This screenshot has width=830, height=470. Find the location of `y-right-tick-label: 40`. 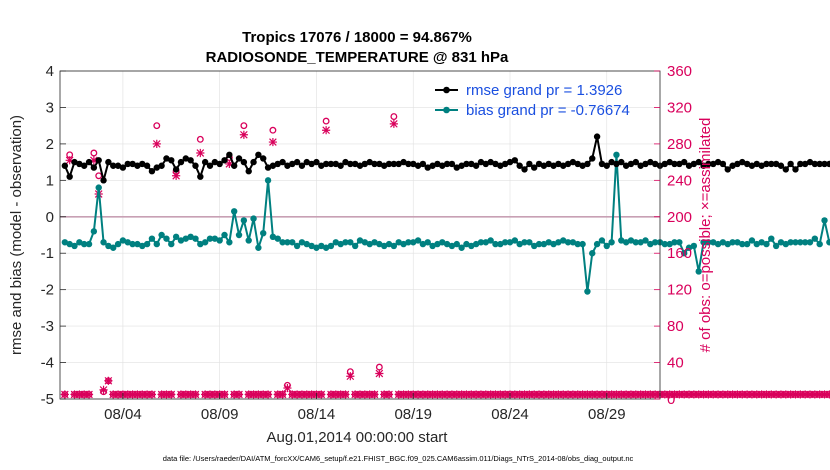

y-right-tick-label: 40 is located at coordinates (675, 363).